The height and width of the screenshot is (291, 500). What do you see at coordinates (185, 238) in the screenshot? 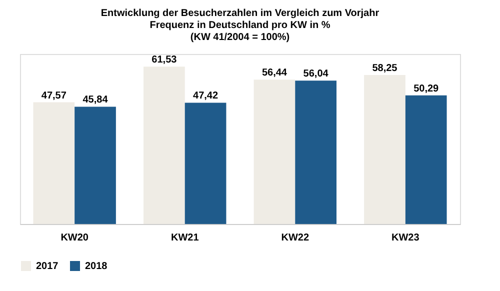
I see `x-tick-label: KW21` at bounding box center [185, 238].